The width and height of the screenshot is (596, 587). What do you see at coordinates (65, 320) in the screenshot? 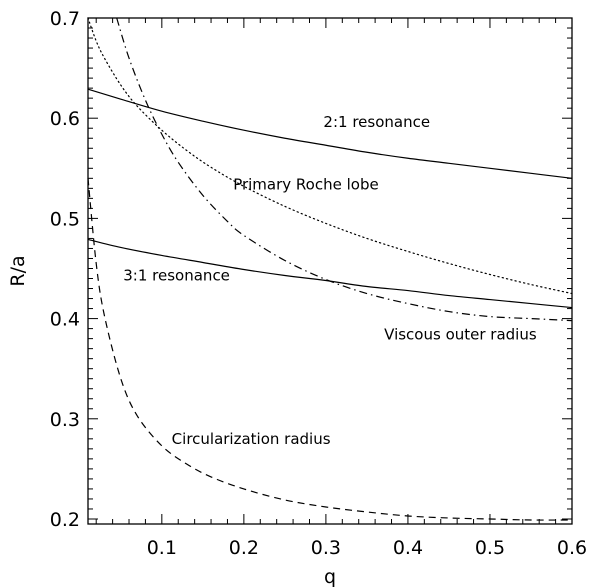
I see `y-tick-label: 0.4` at bounding box center [65, 320].